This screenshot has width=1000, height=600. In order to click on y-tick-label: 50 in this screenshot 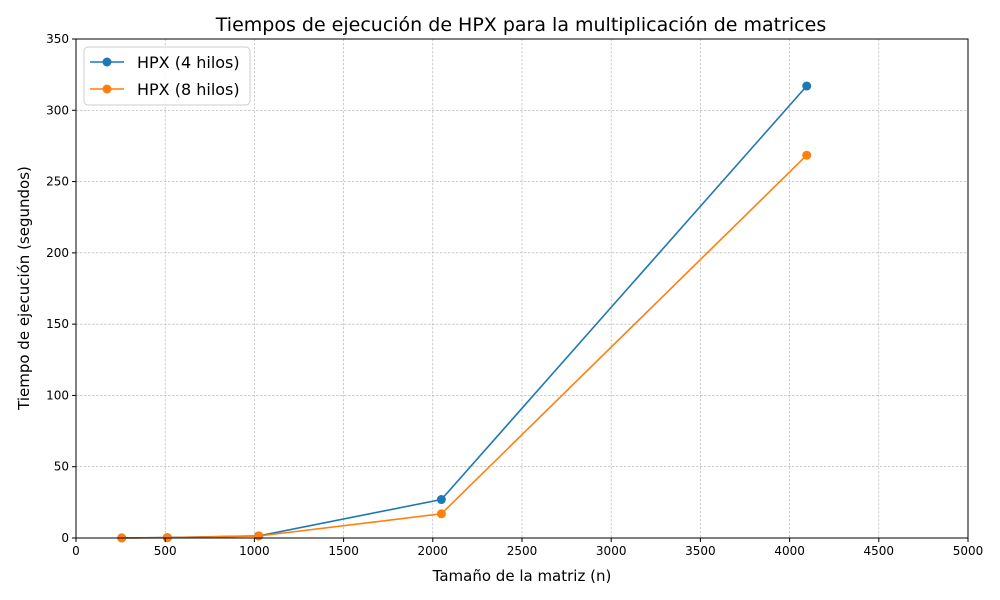, I will do `click(61, 467)`.